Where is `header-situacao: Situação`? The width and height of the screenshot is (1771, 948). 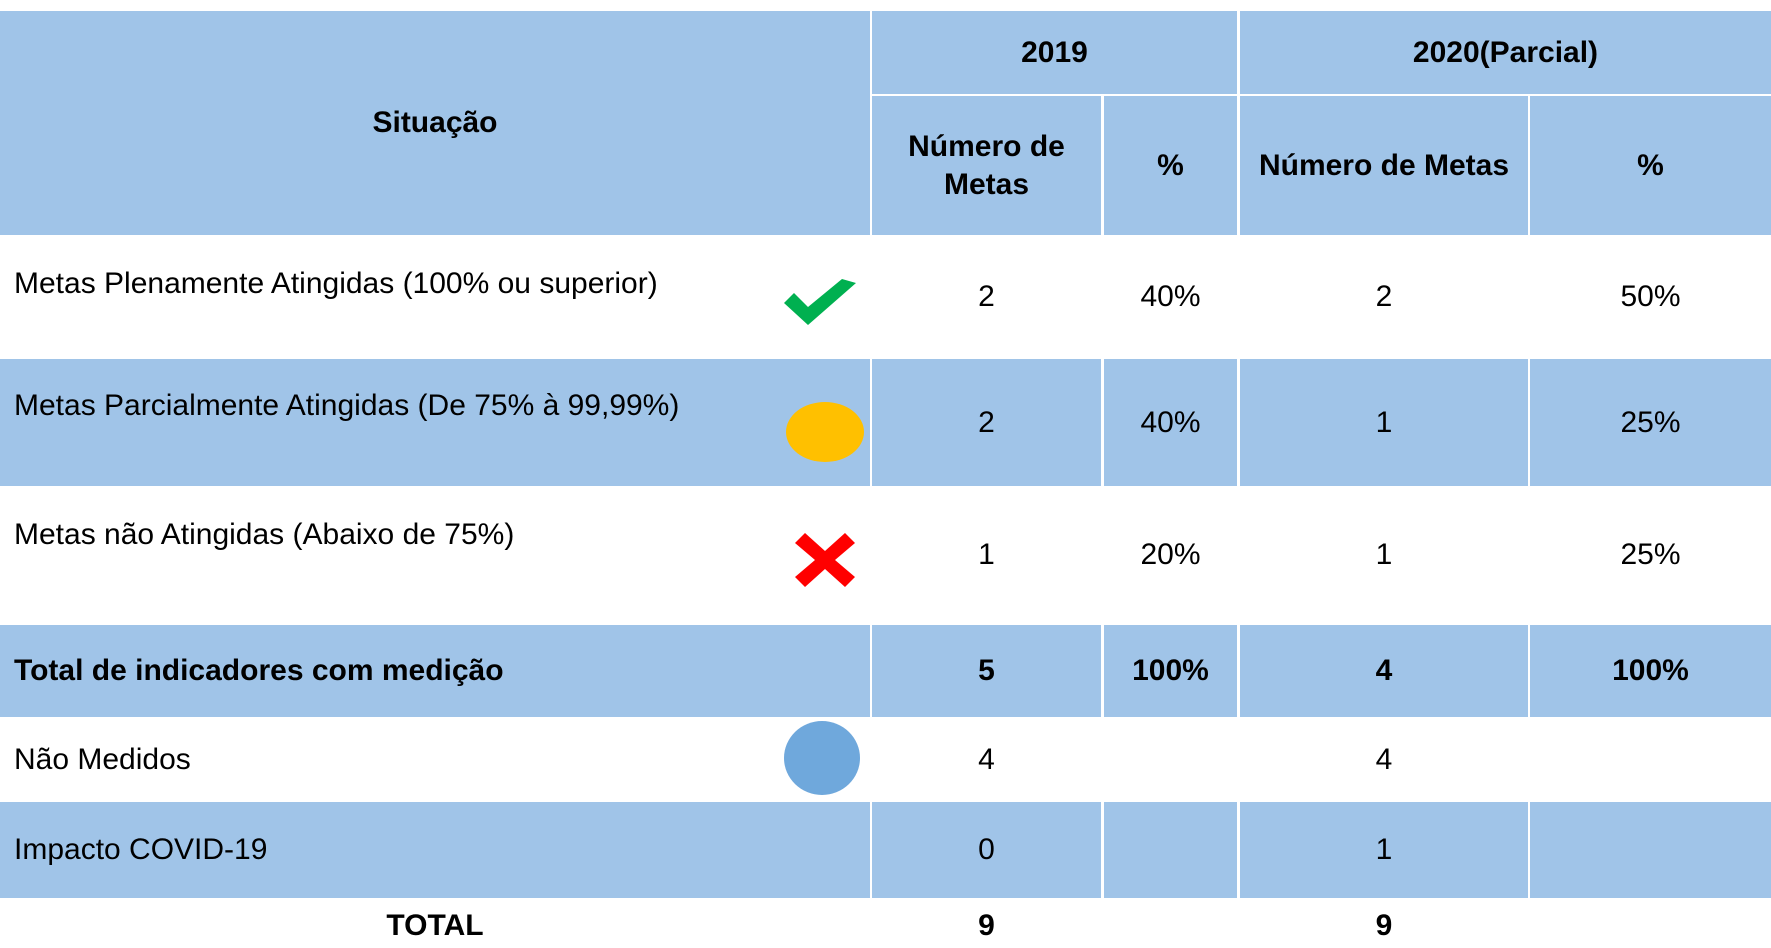
header-situacao: Situação is located at coordinates (435, 123).